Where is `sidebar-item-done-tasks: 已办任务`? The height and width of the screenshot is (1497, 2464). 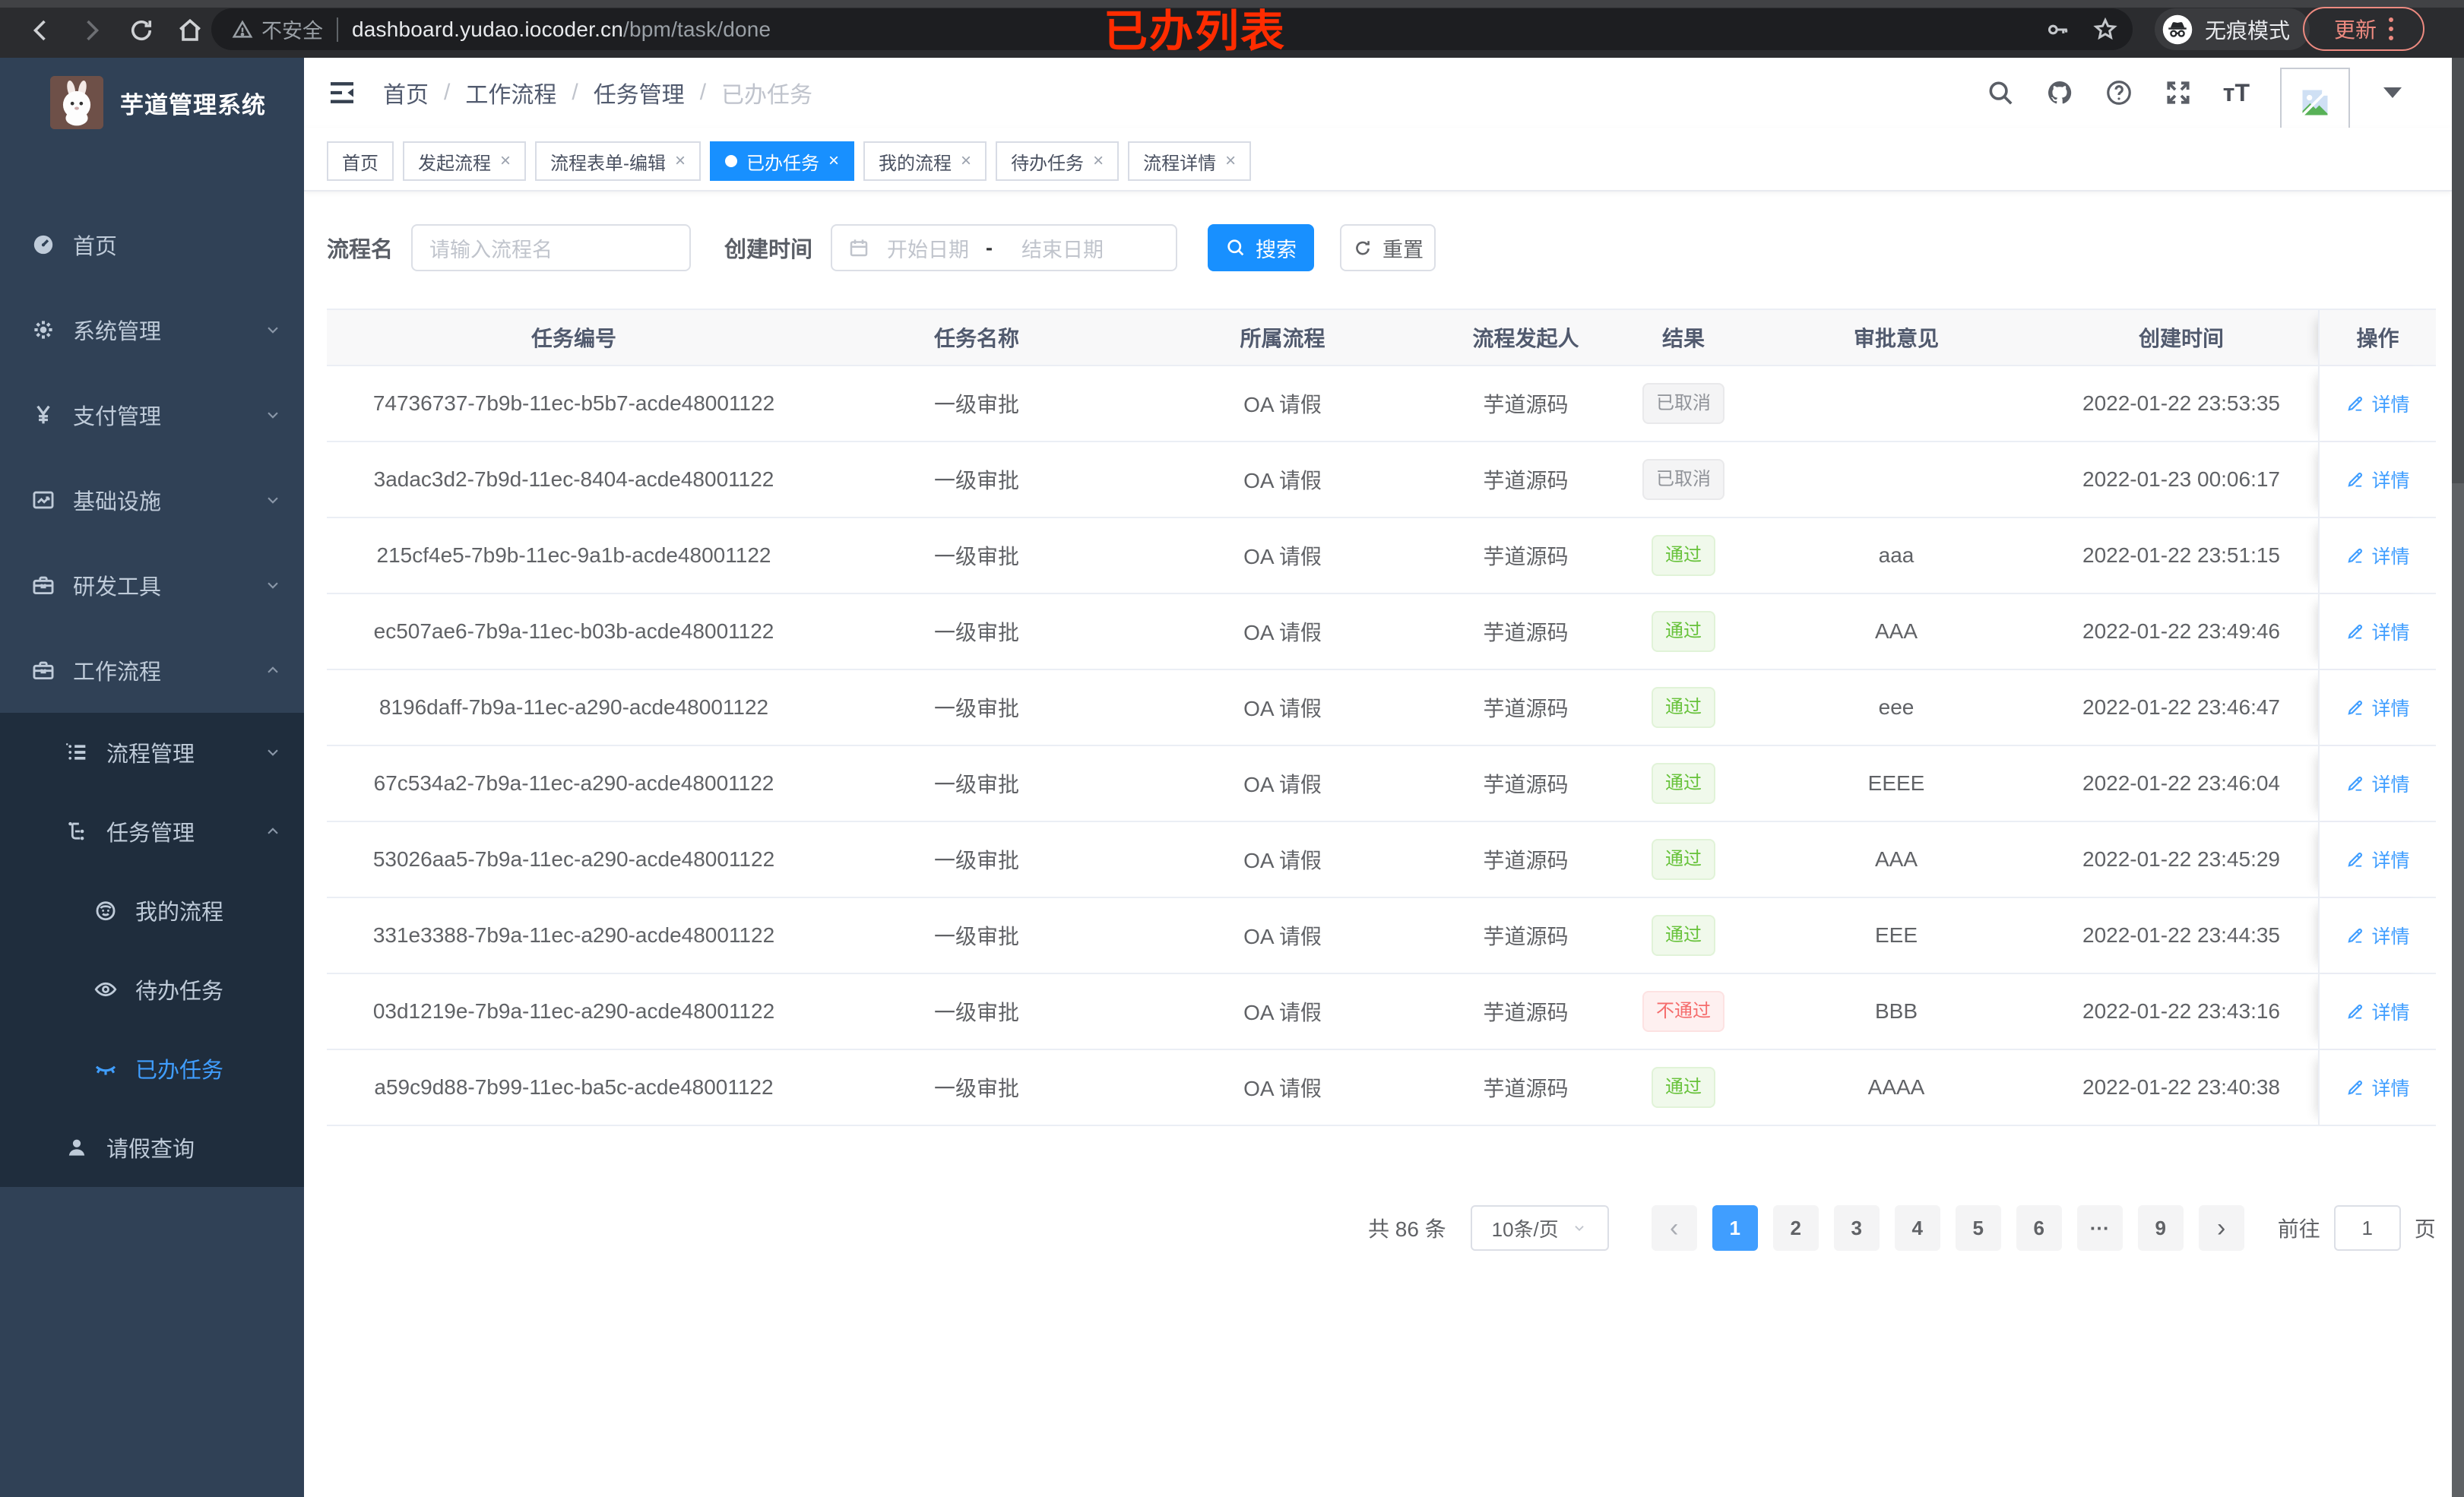 sidebar-item-done-tasks: 已办任务 is located at coordinates (152, 1068).